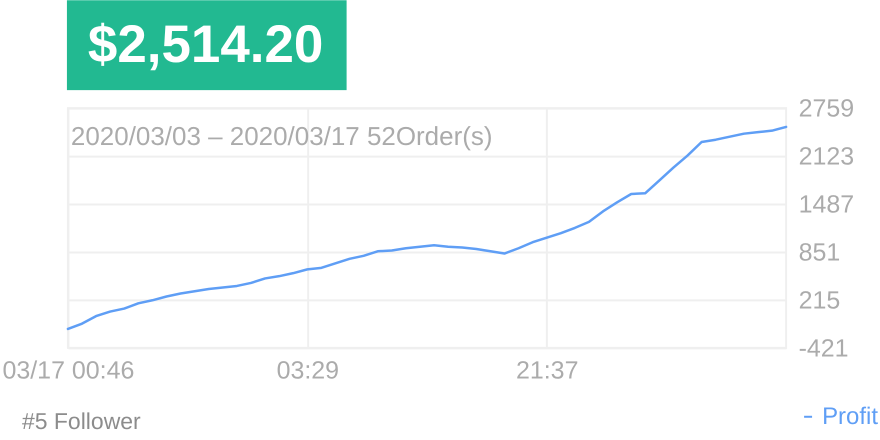 The height and width of the screenshot is (440, 880). What do you see at coordinates (850, 416) in the screenshot?
I see `legend-label: Profit` at bounding box center [850, 416].